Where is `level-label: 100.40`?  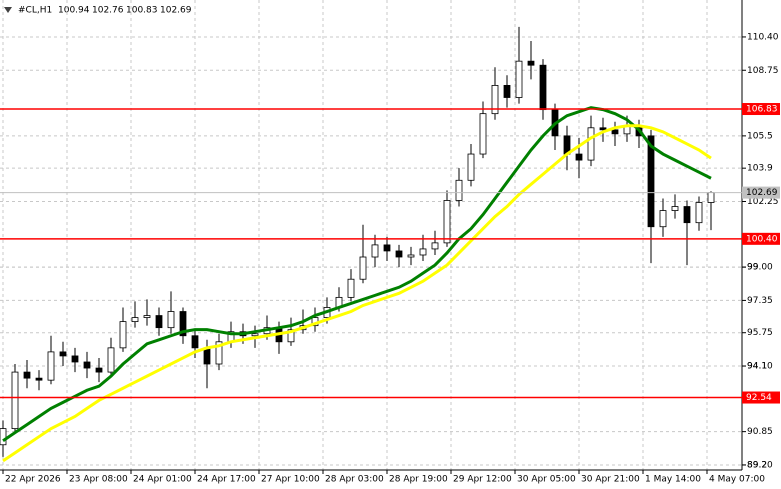 level-label: 100.40 is located at coordinates (762, 239).